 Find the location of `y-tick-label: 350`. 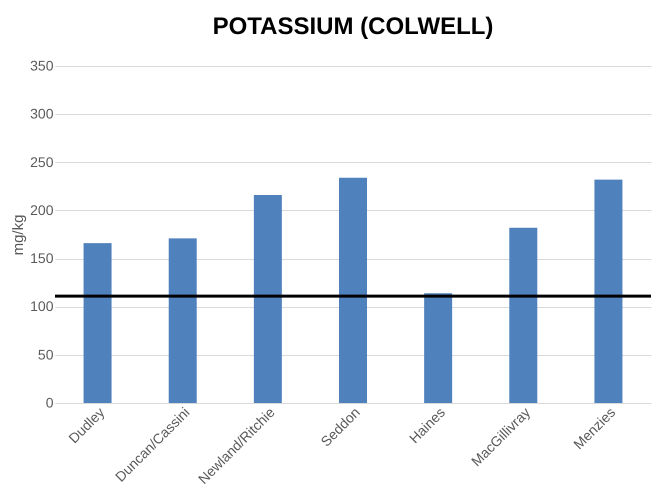

y-tick-label: 350 is located at coordinates (42, 66).